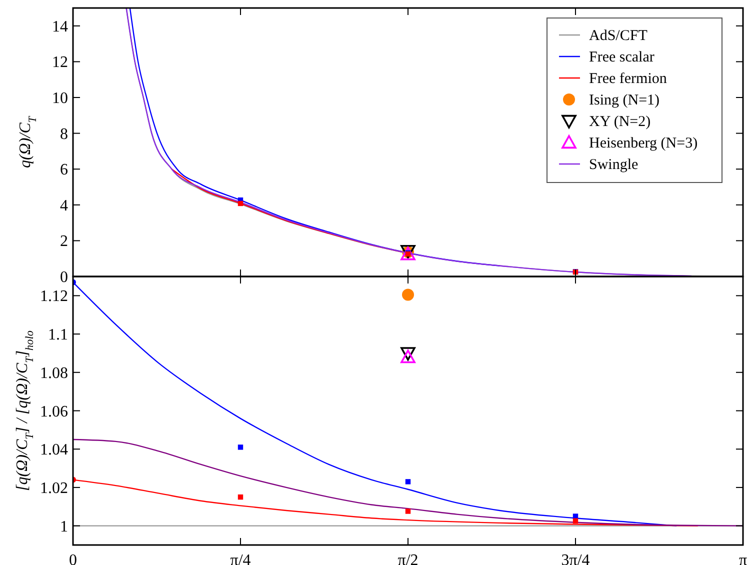 The image size is (749, 565). What do you see at coordinates (64, 134) in the screenshot?
I see `y-tick-label: 8` at bounding box center [64, 134].